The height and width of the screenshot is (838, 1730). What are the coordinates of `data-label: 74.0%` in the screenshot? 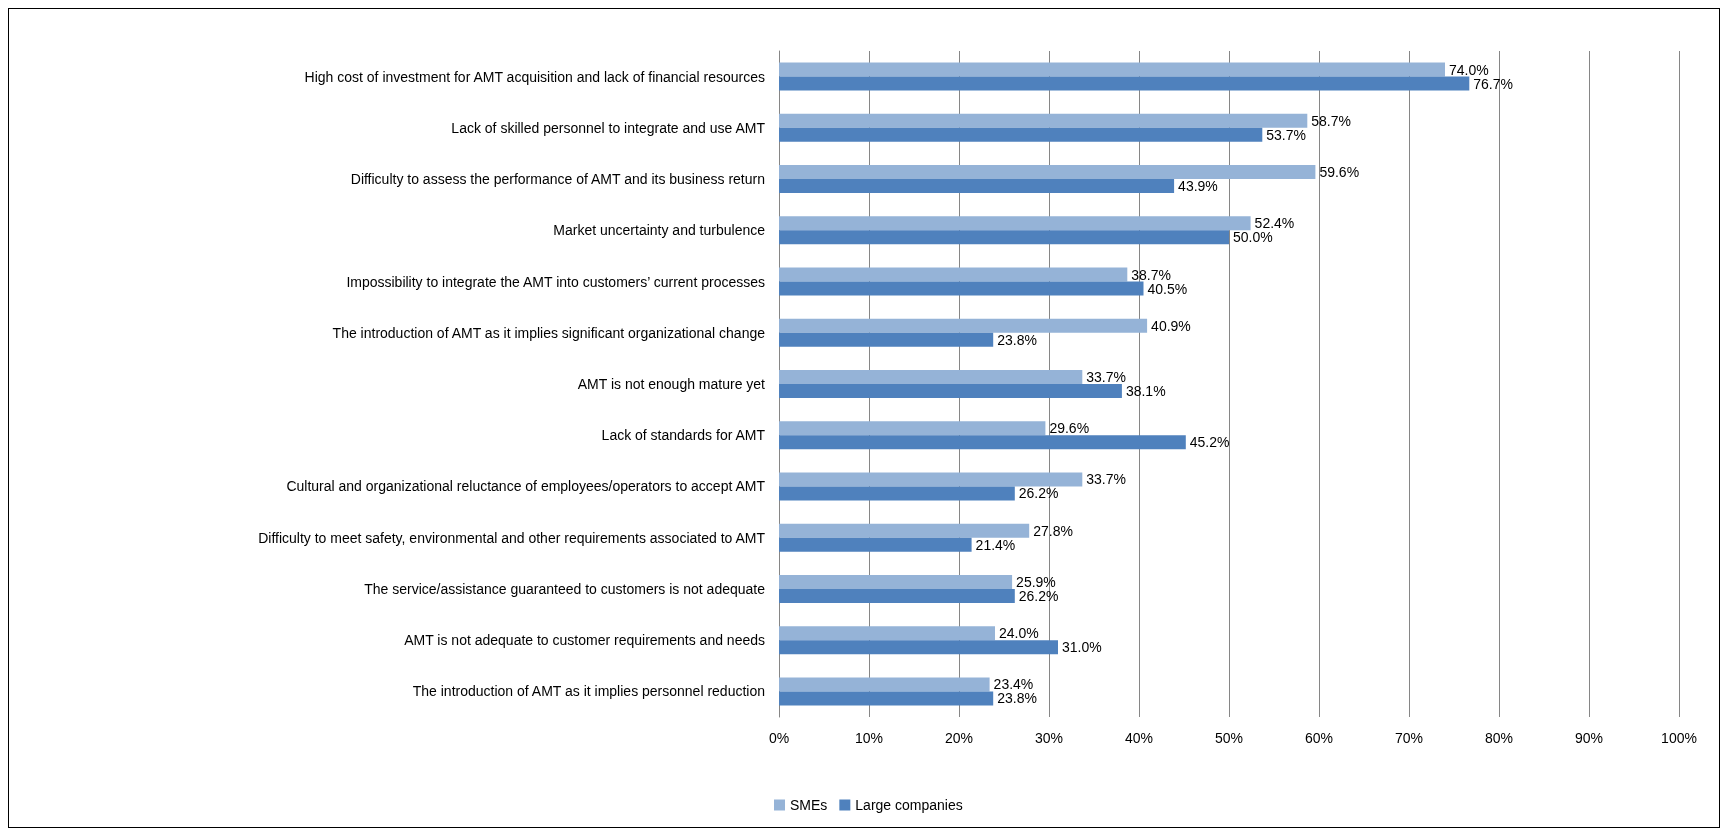 It's located at (1469, 69).